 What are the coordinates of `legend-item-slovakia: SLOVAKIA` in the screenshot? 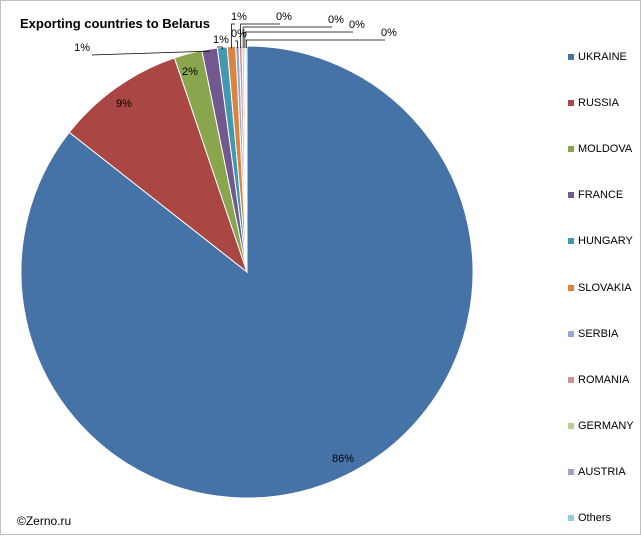 It's located at (601, 287).